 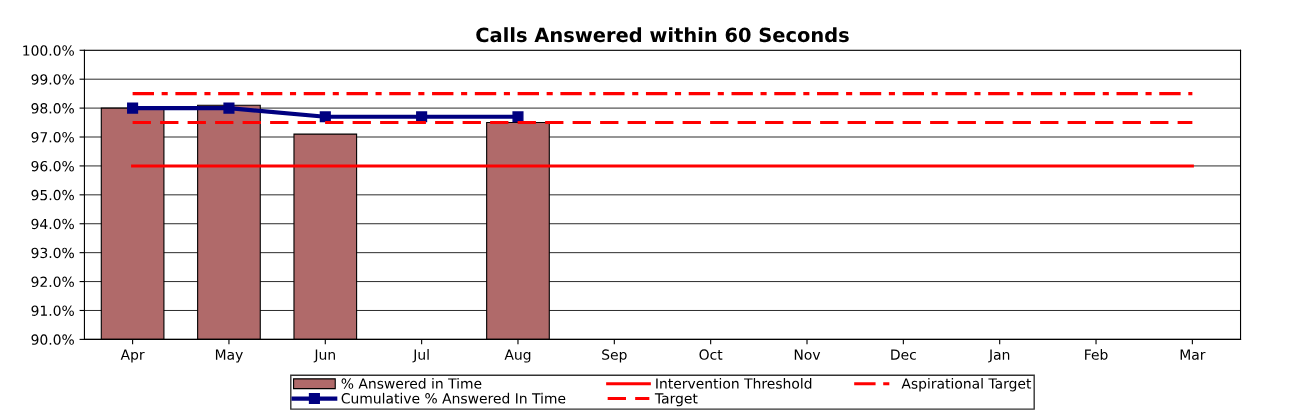 What do you see at coordinates (52, 137) in the screenshot?
I see `y-tick-label: 97.0%` at bounding box center [52, 137].